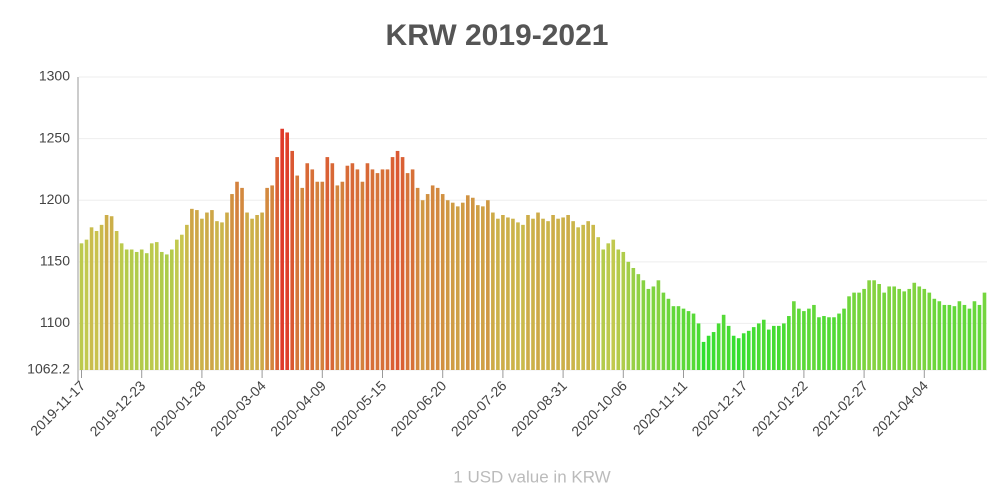 This screenshot has width=1000, height=500. What do you see at coordinates (900, 408) in the screenshot?
I see `x-tick-label: 2021-04-04` at bounding box center [900, 408].